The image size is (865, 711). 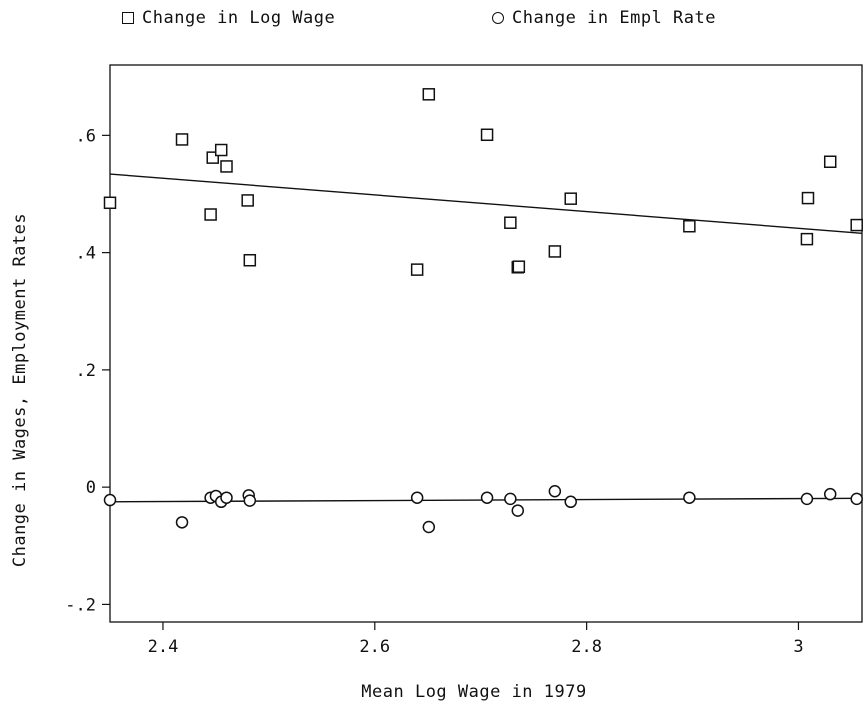 What do you see at coordinates (239, 18) in the screenshot?
I see `legend-label-log-wage: Change in Log Wage` at bounding box center [239, 18].